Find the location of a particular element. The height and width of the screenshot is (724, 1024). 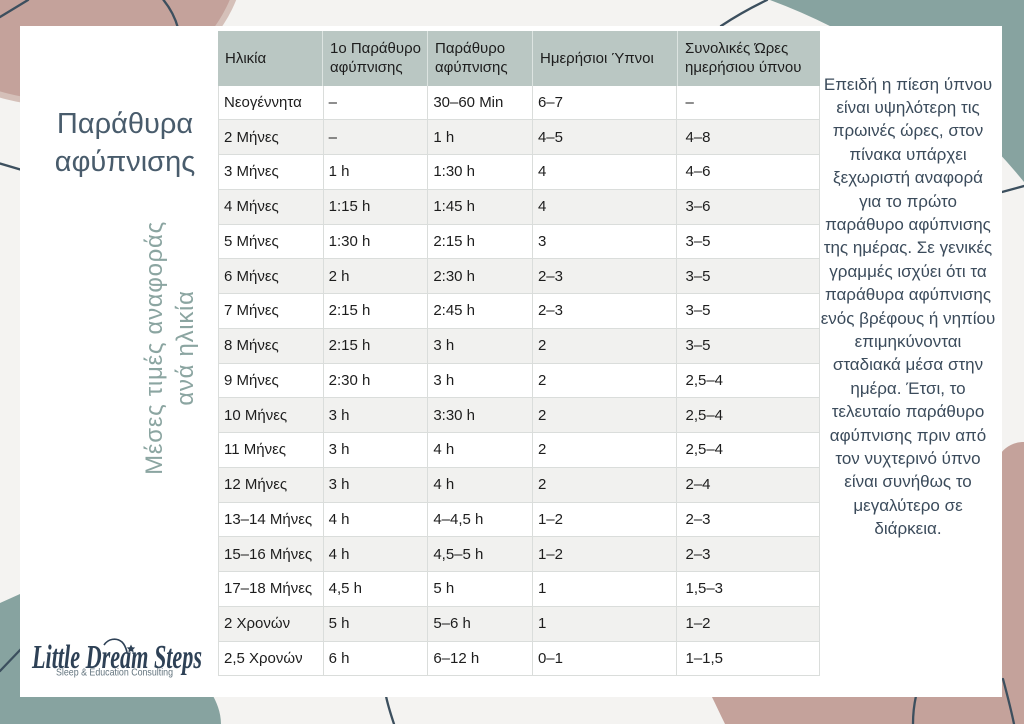

svg-text: Little Dream Steps is located at coordinates (116, 657).